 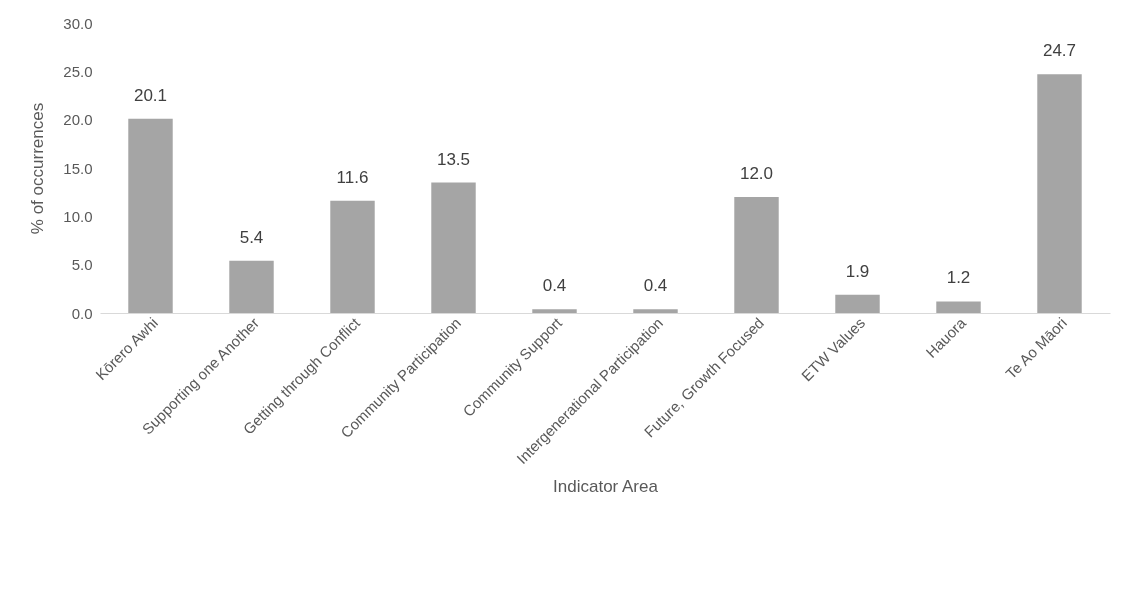 What do you see at coordinates (453, 159) in the screenshot?
I see `data-label: 13.5` at bounding box center [453, 159].